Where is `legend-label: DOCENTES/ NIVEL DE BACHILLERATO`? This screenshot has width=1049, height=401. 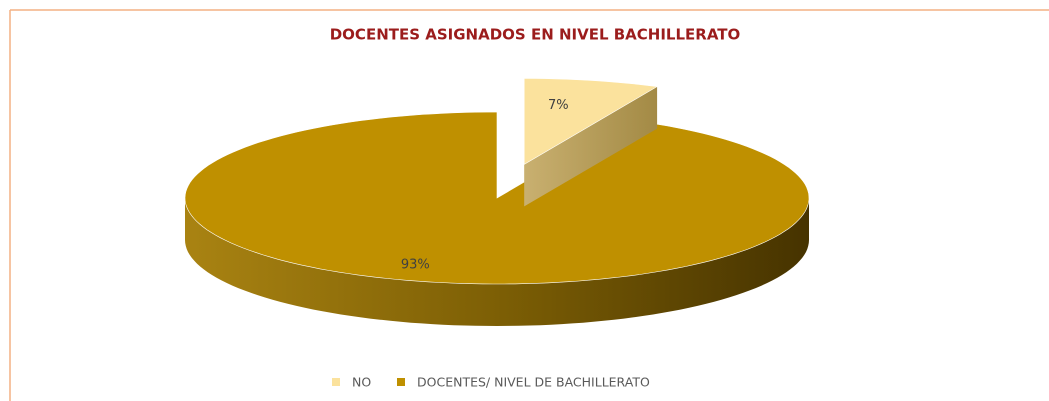
legend-label: DOCENTES/ NIVEL DE BACHILLERATO is located at coordinates (533, 382).